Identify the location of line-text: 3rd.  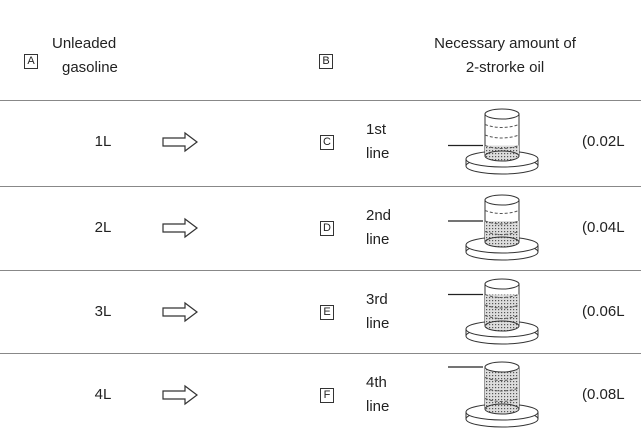
(377, 299).